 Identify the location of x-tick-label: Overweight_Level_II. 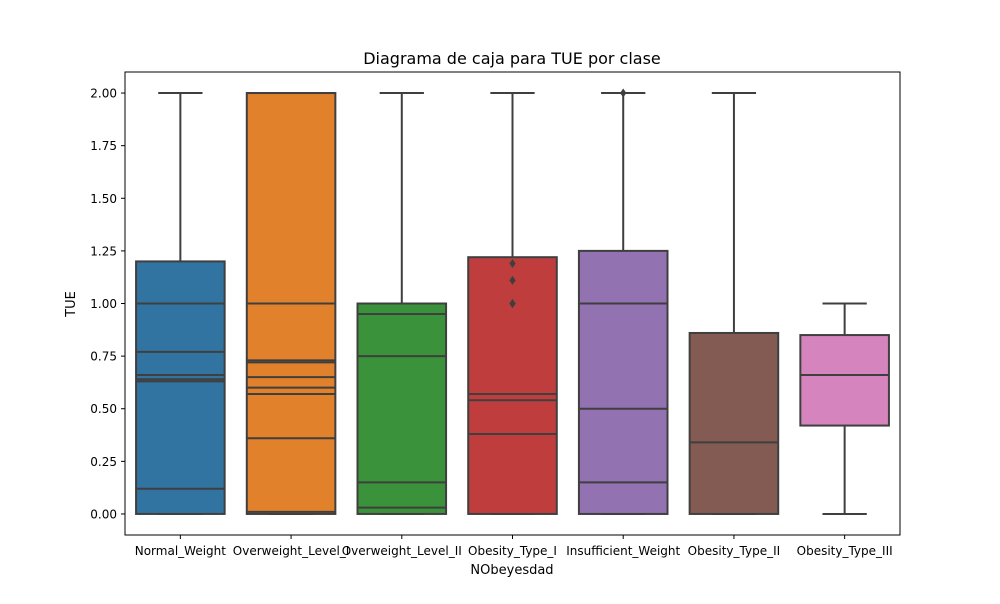
(402, 551).